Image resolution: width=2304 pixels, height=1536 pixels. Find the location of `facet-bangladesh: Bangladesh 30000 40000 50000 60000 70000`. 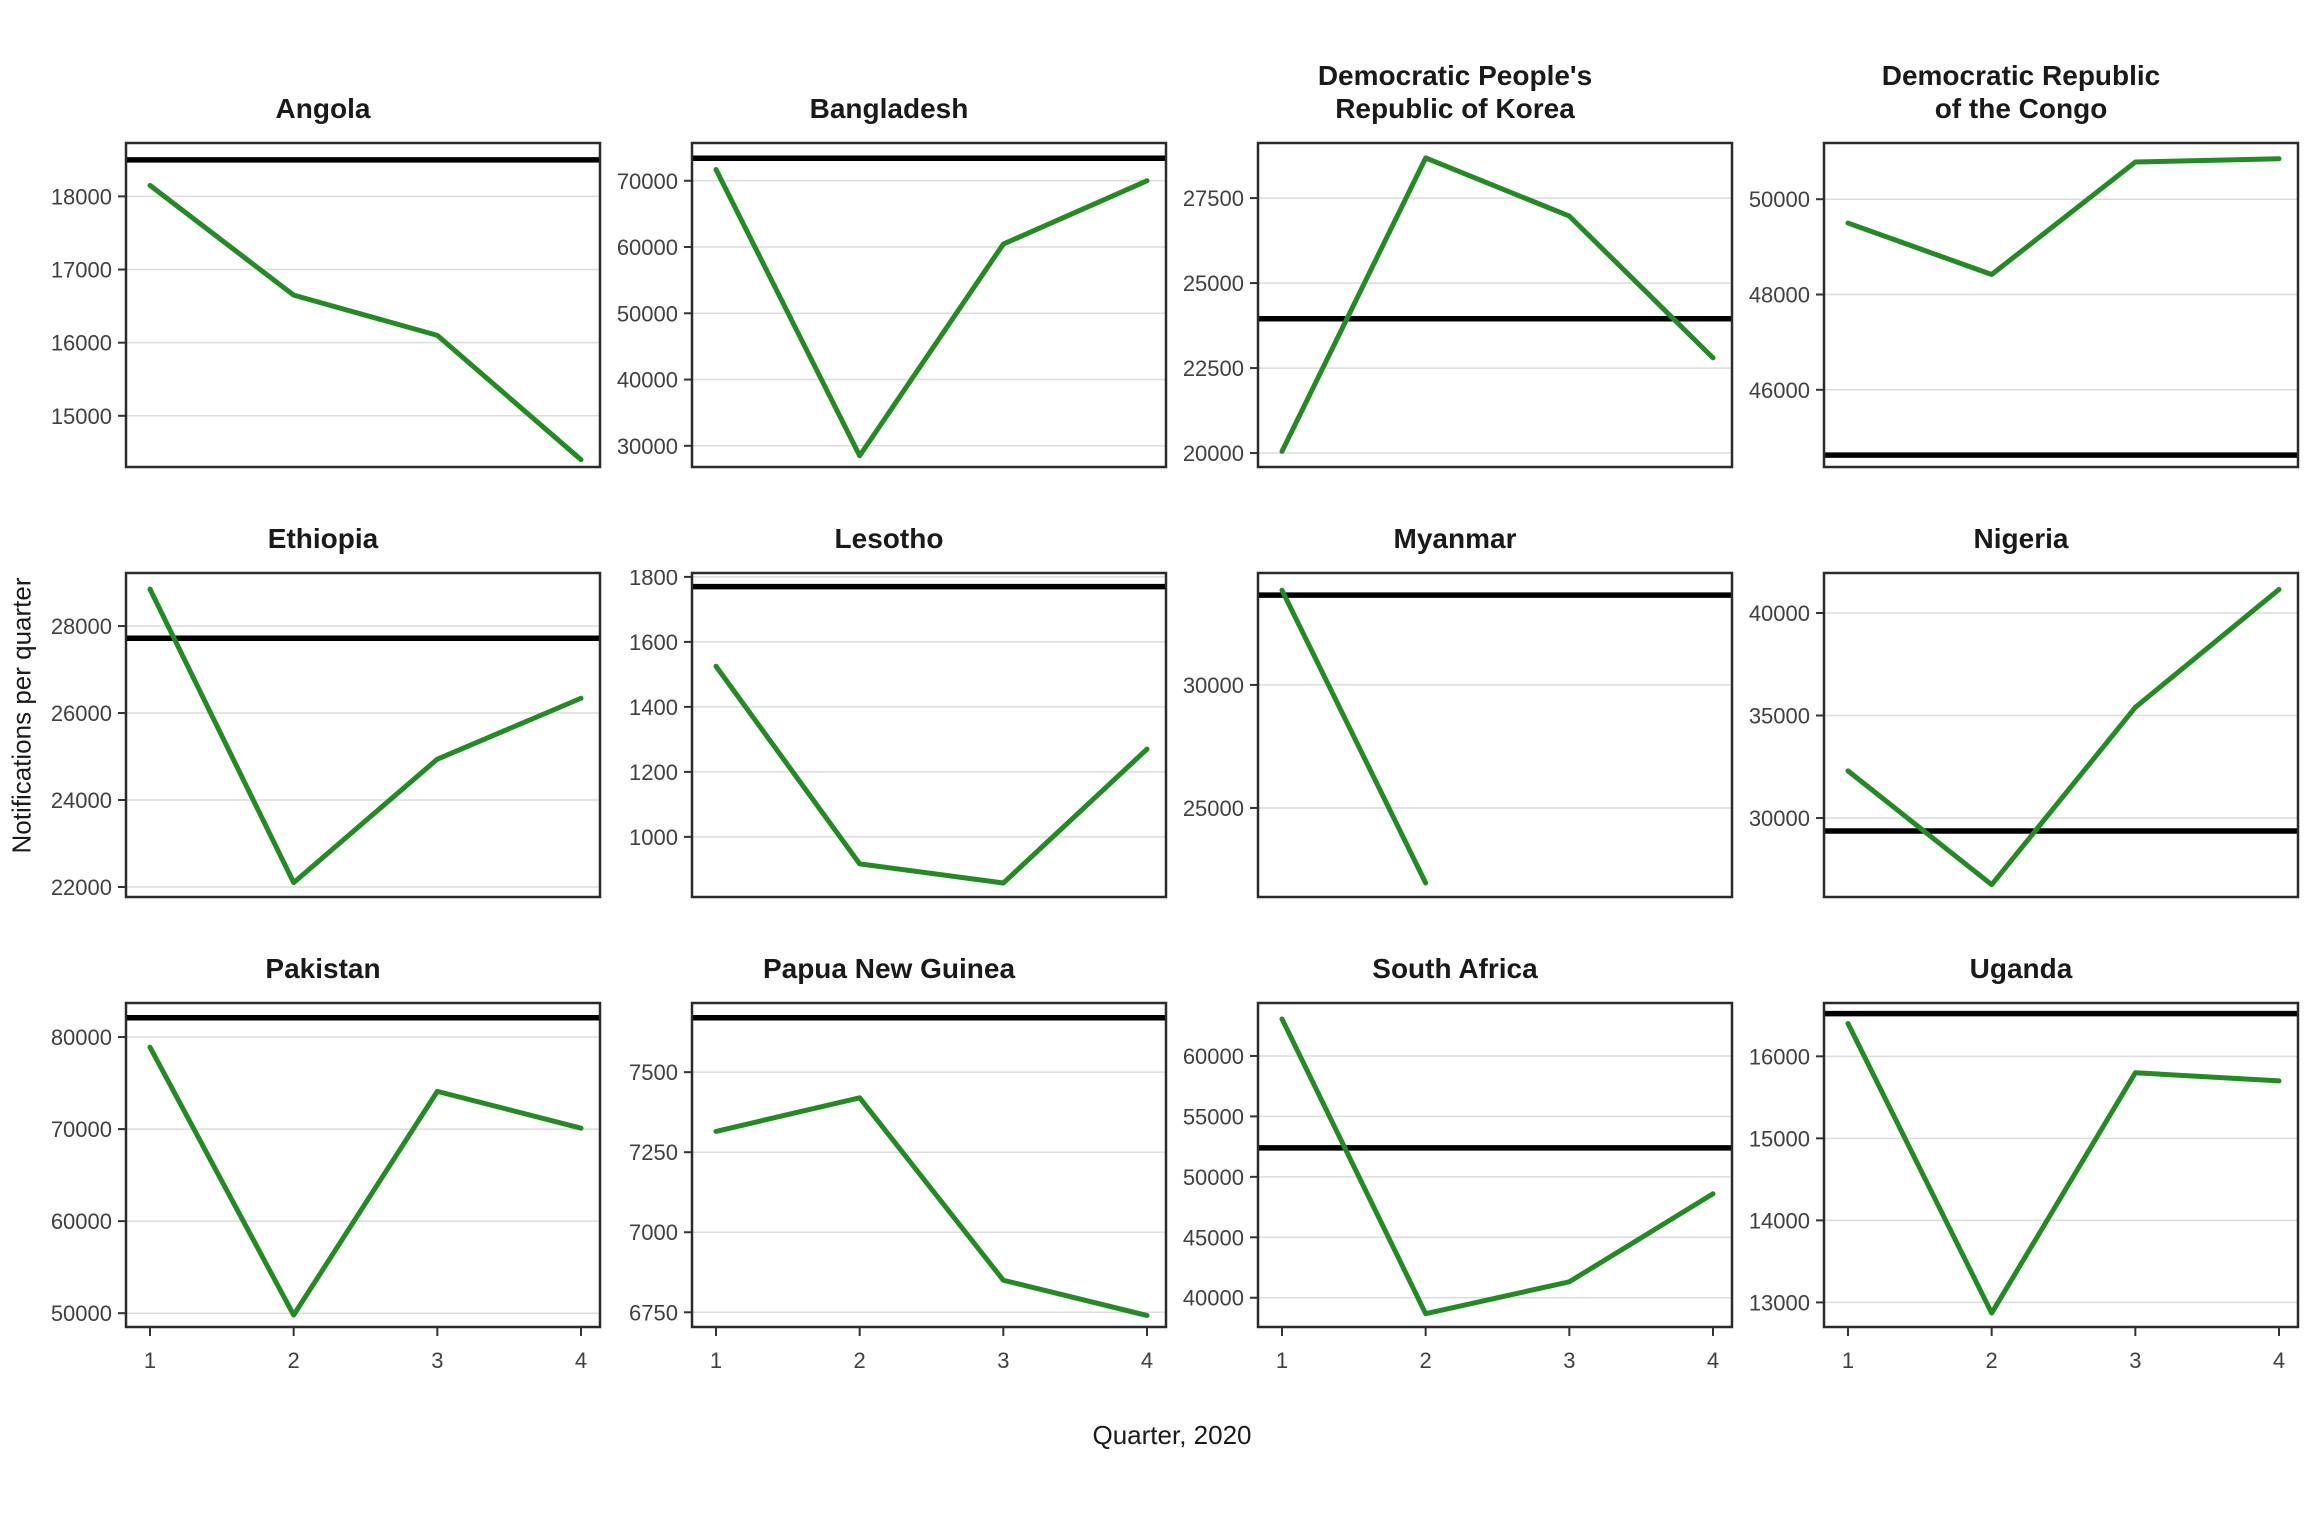

facet-bangladesh: Bangladesh 30000 40000 50000 60000 70000 is located at coordinates (889, 250).